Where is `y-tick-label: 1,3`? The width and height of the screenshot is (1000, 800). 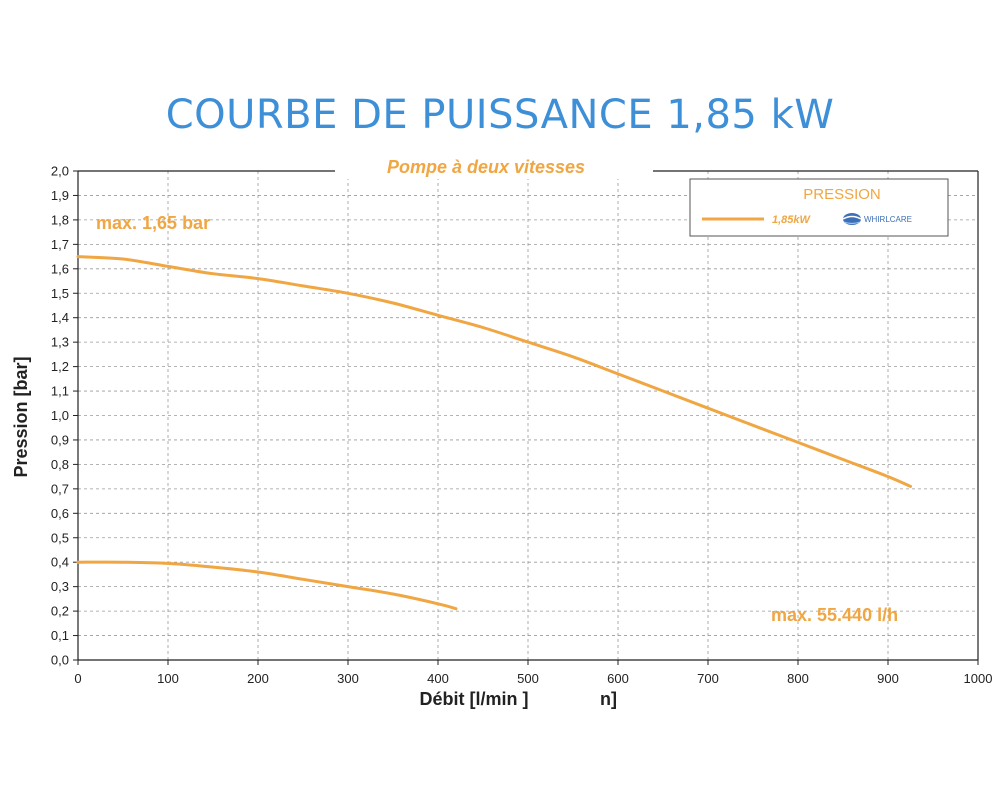 y-tick-label: 1,3 is located at coordinates (60, 342).